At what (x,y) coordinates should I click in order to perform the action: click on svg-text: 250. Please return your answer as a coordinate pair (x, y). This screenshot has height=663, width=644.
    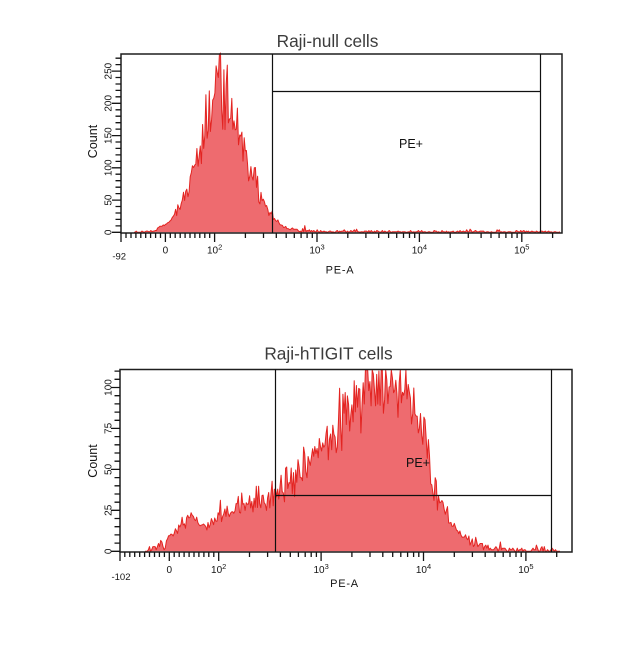
    Looking at the image, I should click on (109, 70).